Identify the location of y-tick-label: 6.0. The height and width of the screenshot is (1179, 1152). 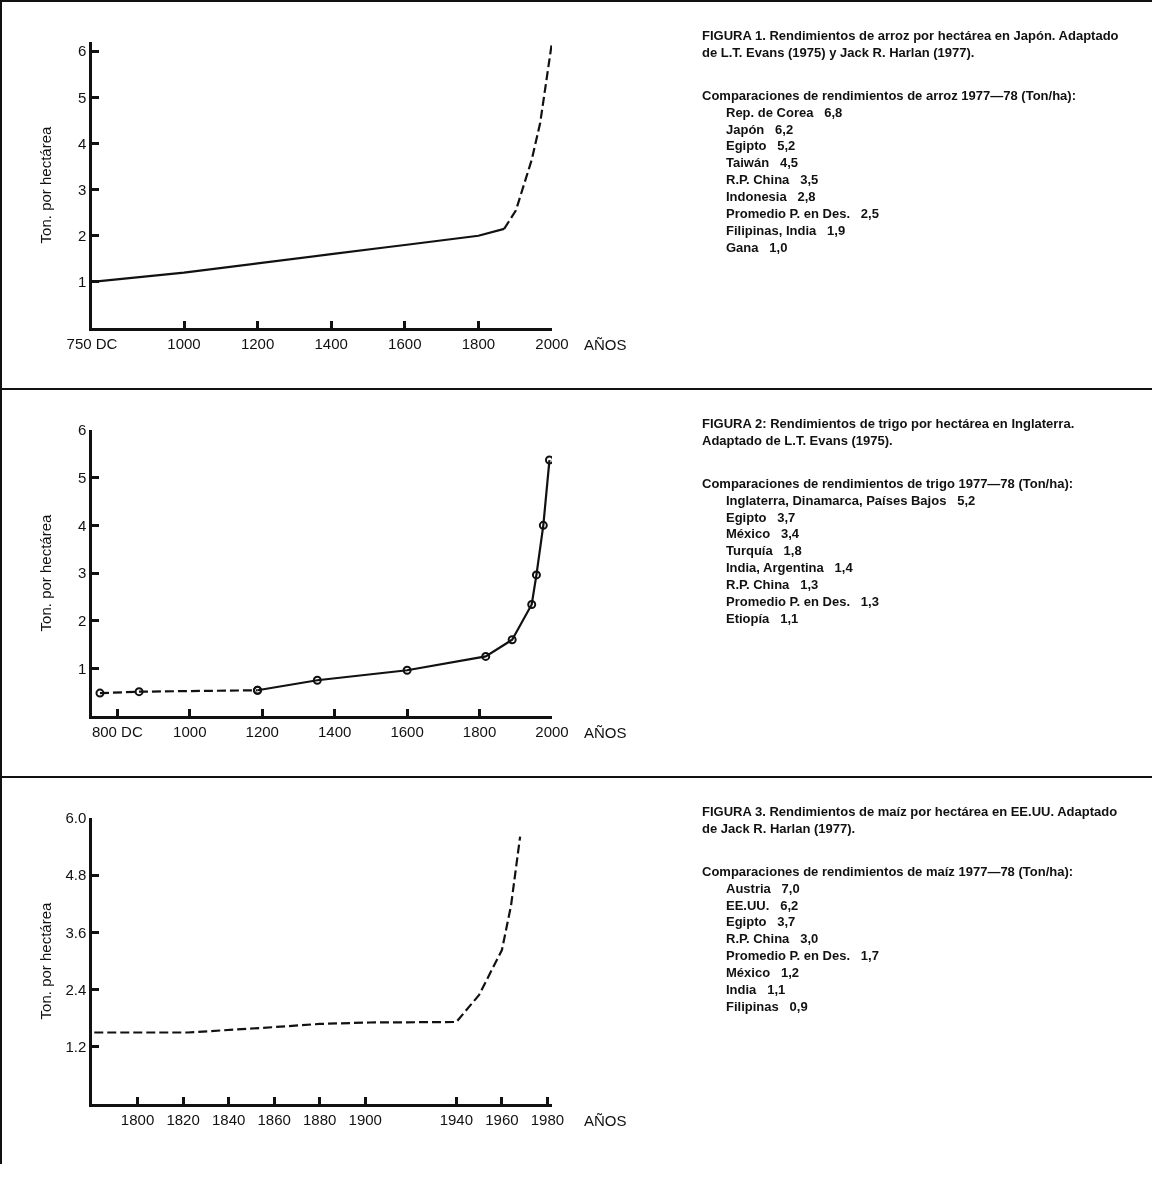
(76, 818).